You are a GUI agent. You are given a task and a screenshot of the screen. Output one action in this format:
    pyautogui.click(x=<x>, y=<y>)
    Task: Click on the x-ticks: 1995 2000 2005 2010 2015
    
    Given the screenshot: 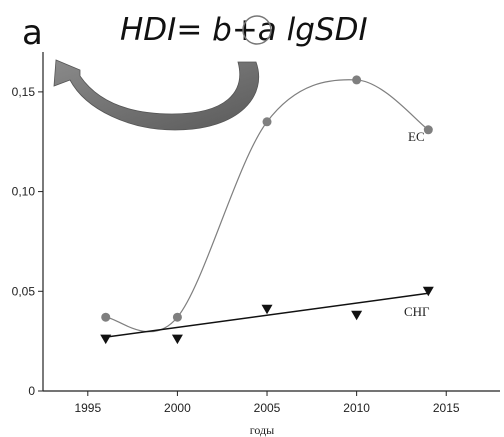 What is the action you would take?
    pyautogui.click(x=267, y=403)
    